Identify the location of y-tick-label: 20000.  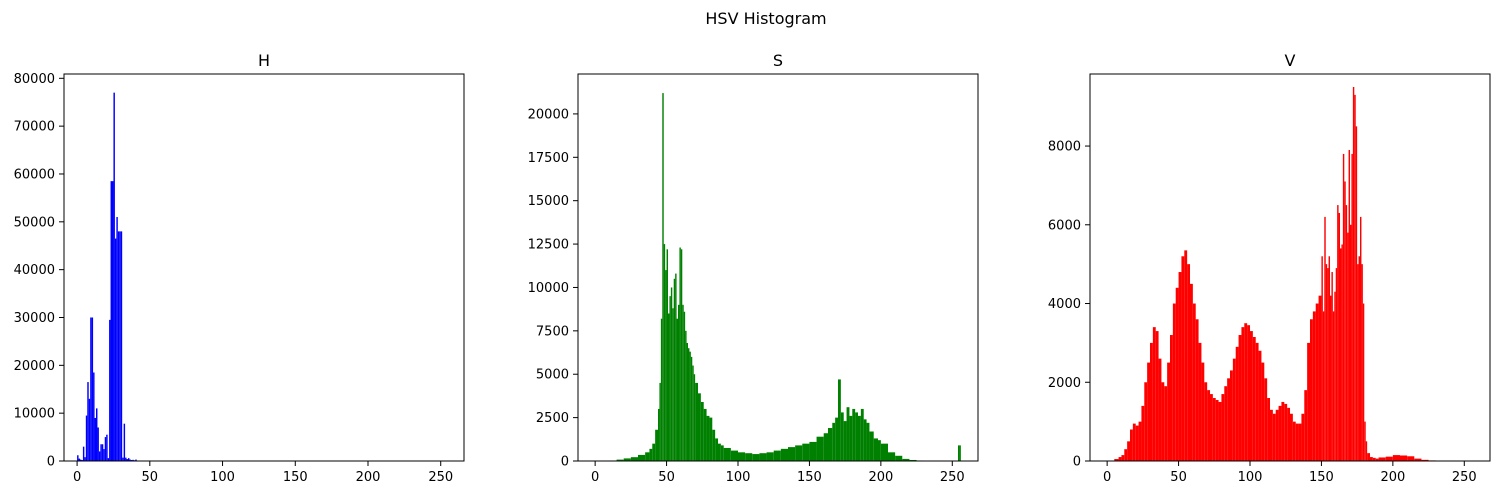
(548, 114).